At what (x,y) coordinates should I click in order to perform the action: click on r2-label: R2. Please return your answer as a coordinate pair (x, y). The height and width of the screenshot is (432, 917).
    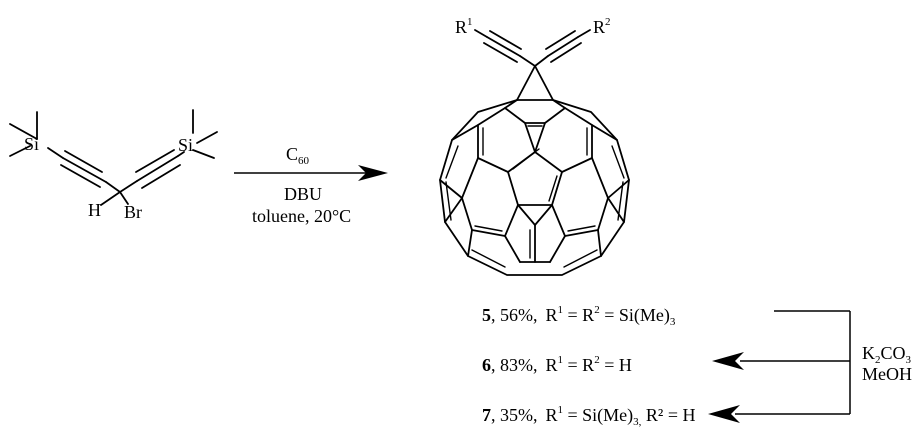
    Looking at the image, I should click on (602, 26).